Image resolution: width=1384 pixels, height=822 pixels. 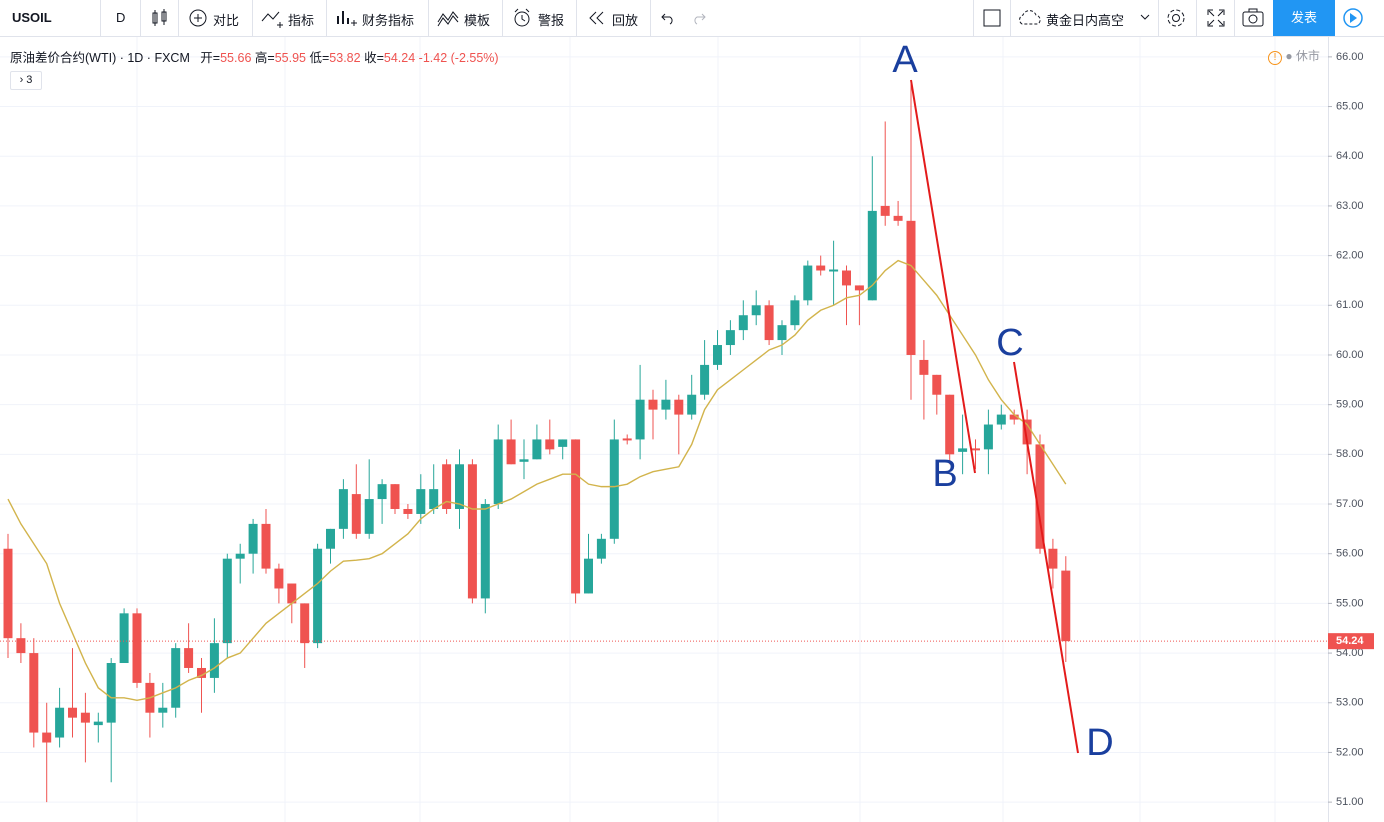 What do you see at coordinates (944, 474) in the screenshot?
I see `wave-label: B` at bounding box center [944, 474].